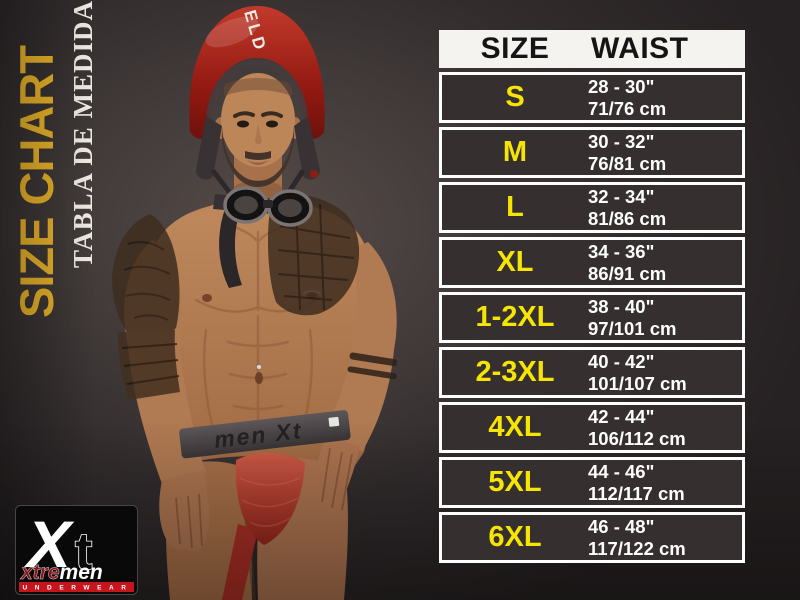 This screenshot has width=800, height=600. I want to click on table-row: 6XL 46 - 48" 117/122 cm, so click(592, 537).